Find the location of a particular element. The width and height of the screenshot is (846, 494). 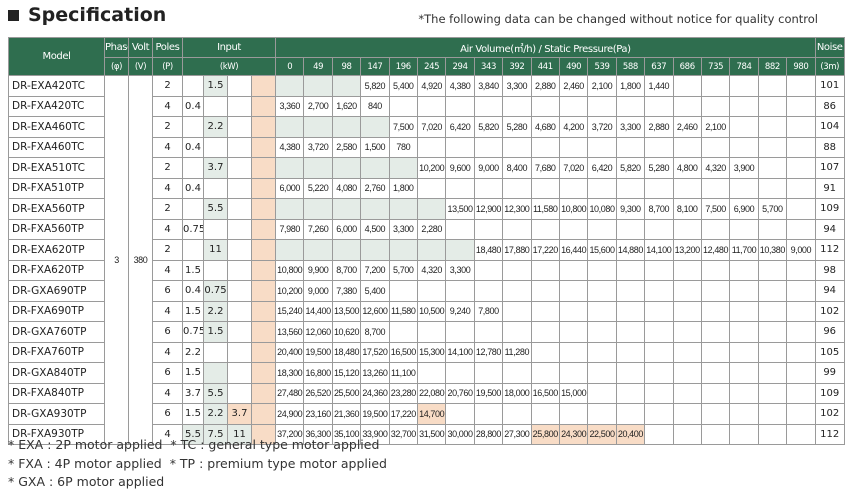

model-cell: DR-EXA620TP is located at coordinates (56, 250).